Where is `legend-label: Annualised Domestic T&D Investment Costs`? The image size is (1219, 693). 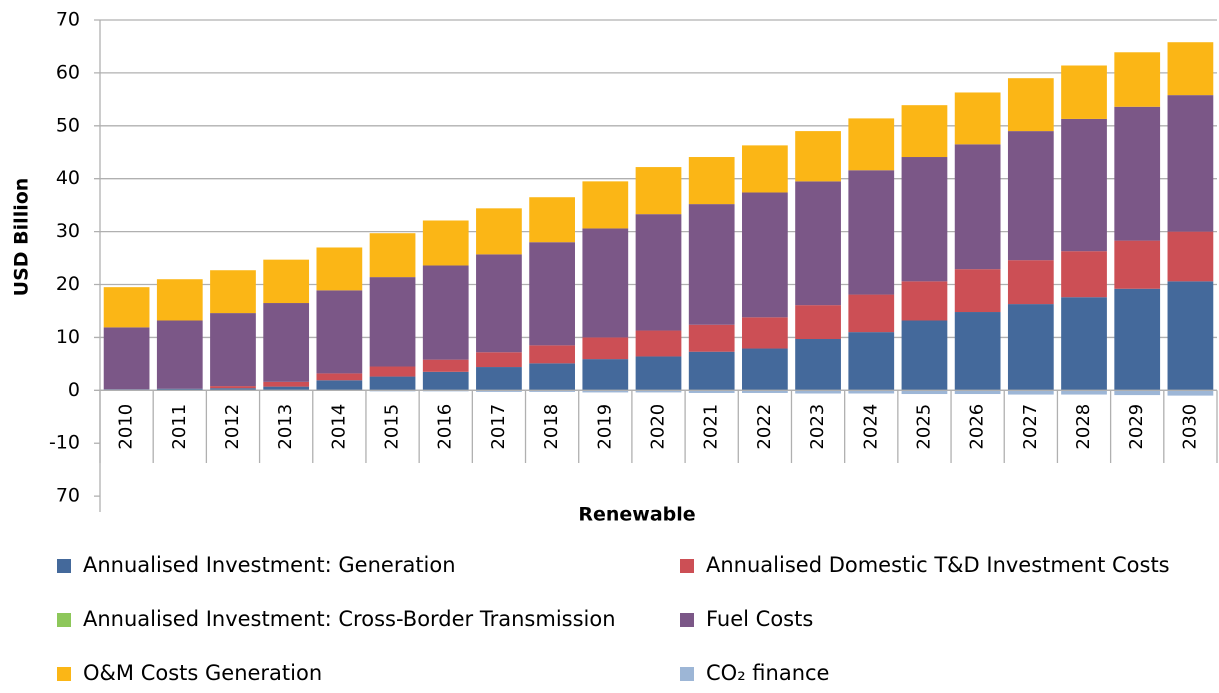 legend-label: Annualised Domestic T&D Investment Costs is located at coordinates (938, 565).